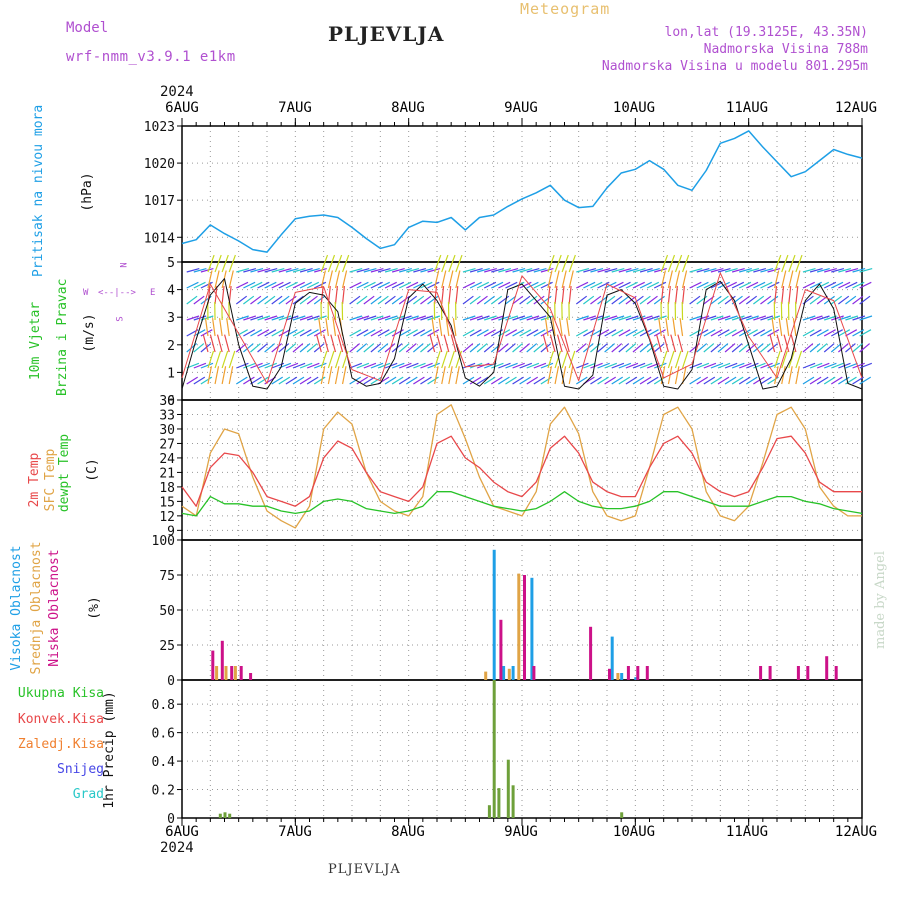 This screenshot has width=900, height=900. What do you see at coordinates (856, 832) in the screenshot?
I see `bottom-tick-label: 12AUG` at bounding box center [856, 832].